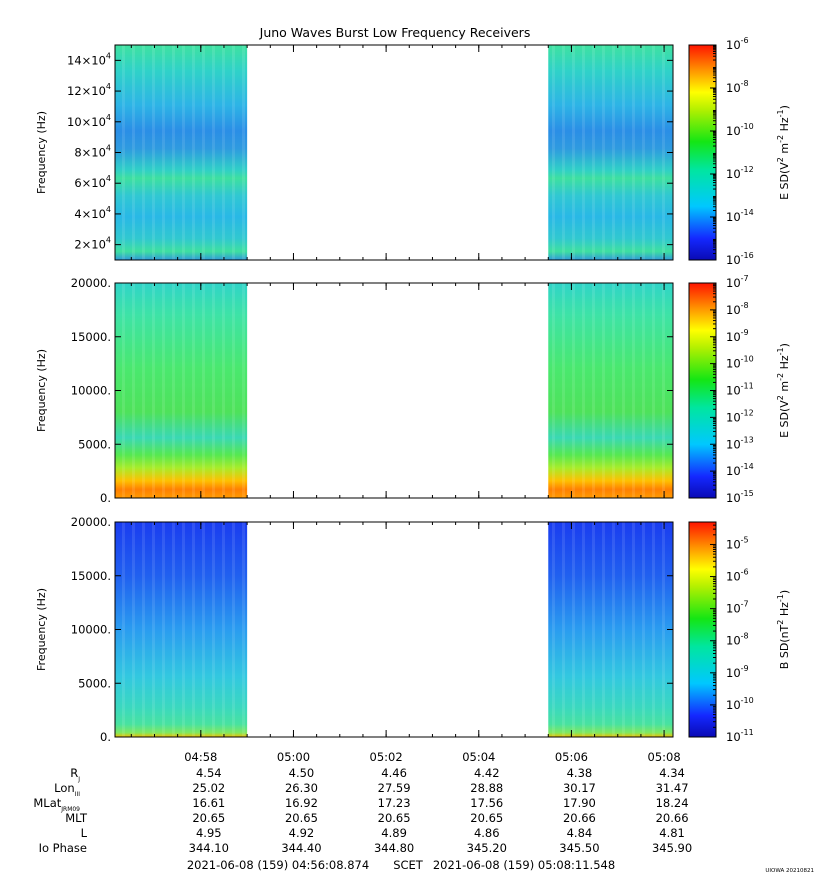 The height and width of the screenshot is (880, 815). Describe the element at coordinates (571, 757) in the screenshot. I see `time-tick-label: 05:06` at that location.